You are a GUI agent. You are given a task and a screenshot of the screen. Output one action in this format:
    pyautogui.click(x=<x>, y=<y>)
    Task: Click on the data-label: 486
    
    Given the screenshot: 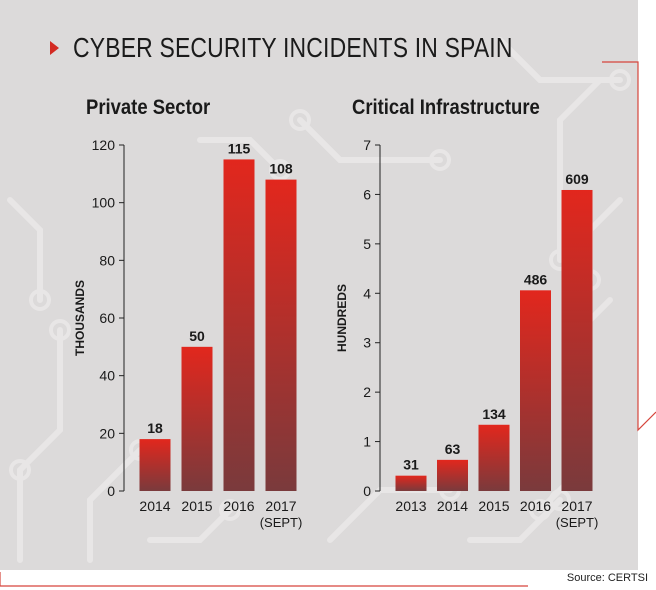 What is the action you would take?
    pyautogui.click(x=536, y=279)
    